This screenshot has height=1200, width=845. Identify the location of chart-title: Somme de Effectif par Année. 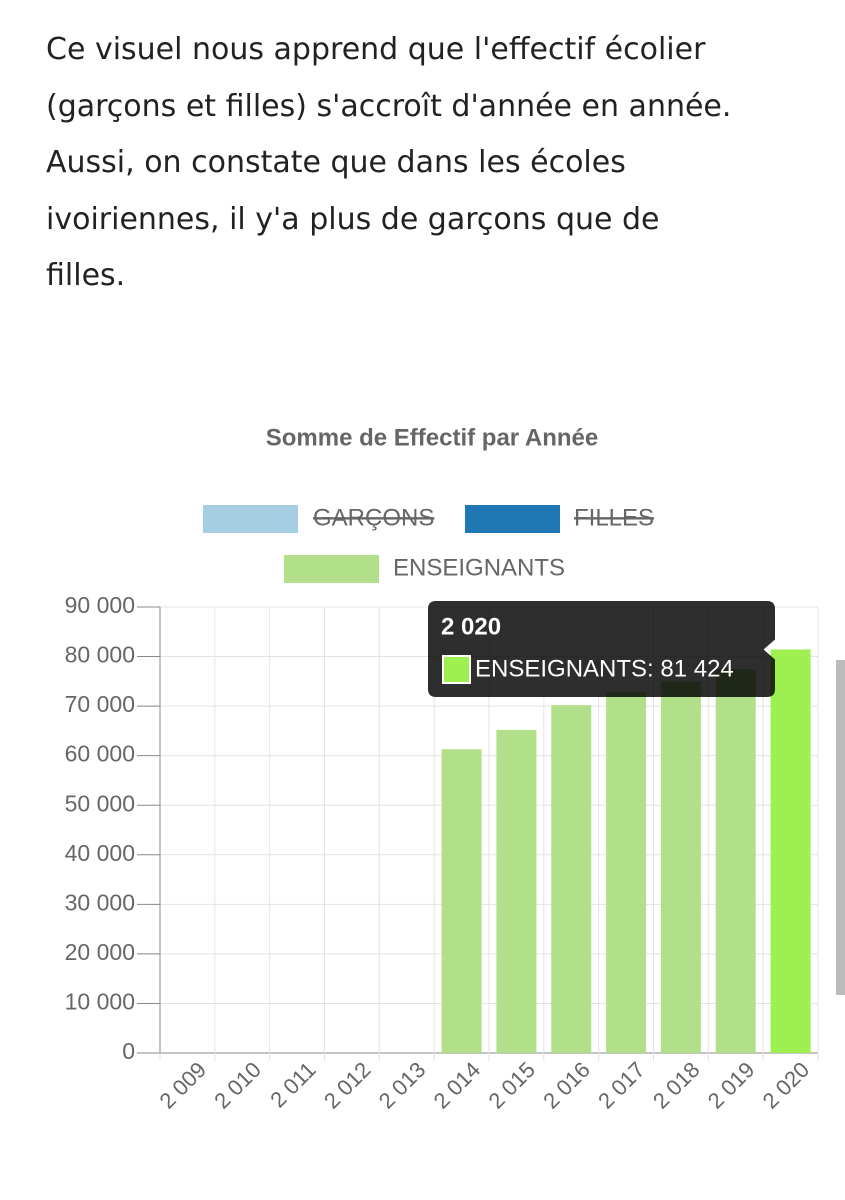
(432, 437).